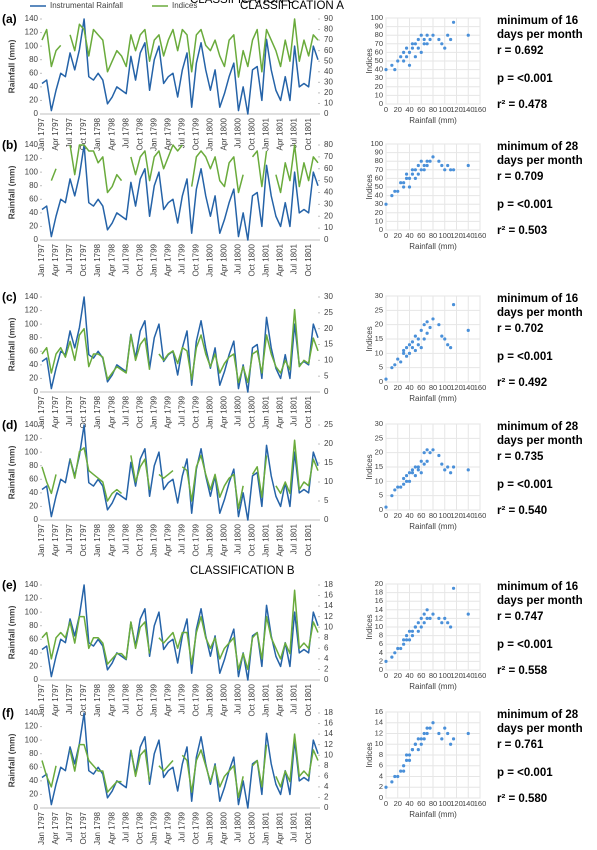 The height and width of the screenshot is (850, 597). What do you see at coordinates (369, 466) in the screenshot?
I see `y-axis-title: Indices` at bounding box center [369, 466].